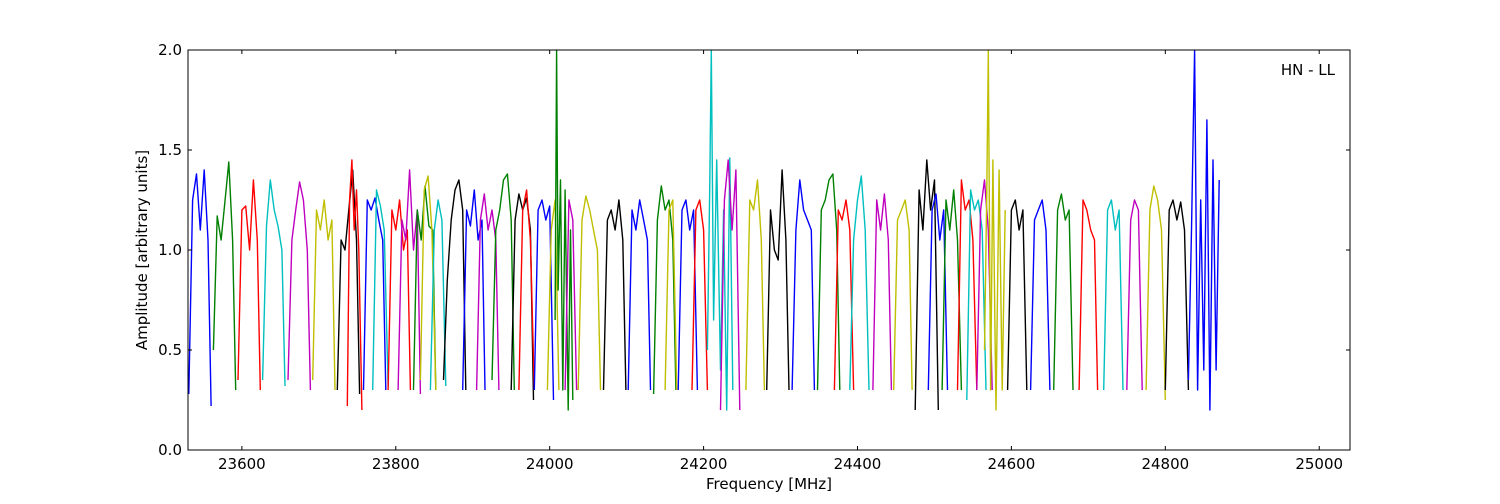 The height and width of the screenshot is (504, 1500). Describe the element at coordinates (170, 50) in the screenshot. I see `y-tick-label: 2.0` at that location.